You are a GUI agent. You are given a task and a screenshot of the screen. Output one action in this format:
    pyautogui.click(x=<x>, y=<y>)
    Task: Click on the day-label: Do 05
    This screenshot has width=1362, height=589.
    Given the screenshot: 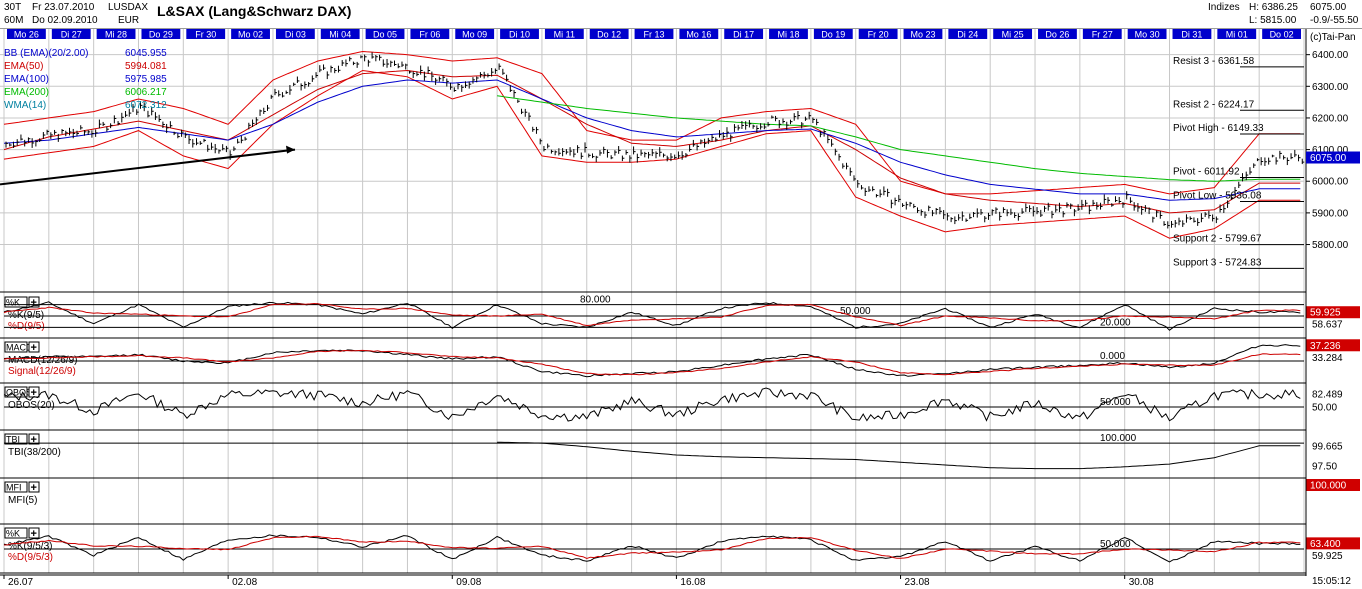 What is the action you would take?
    pyautogui.click(x=385, y=35)
    